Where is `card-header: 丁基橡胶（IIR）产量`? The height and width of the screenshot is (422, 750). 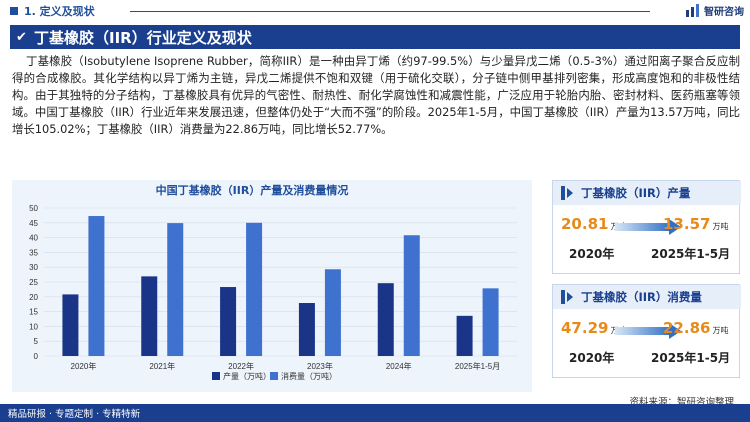
card-header: 丁基橡胶（IIR）产量 is located at coordinates (647, 193).